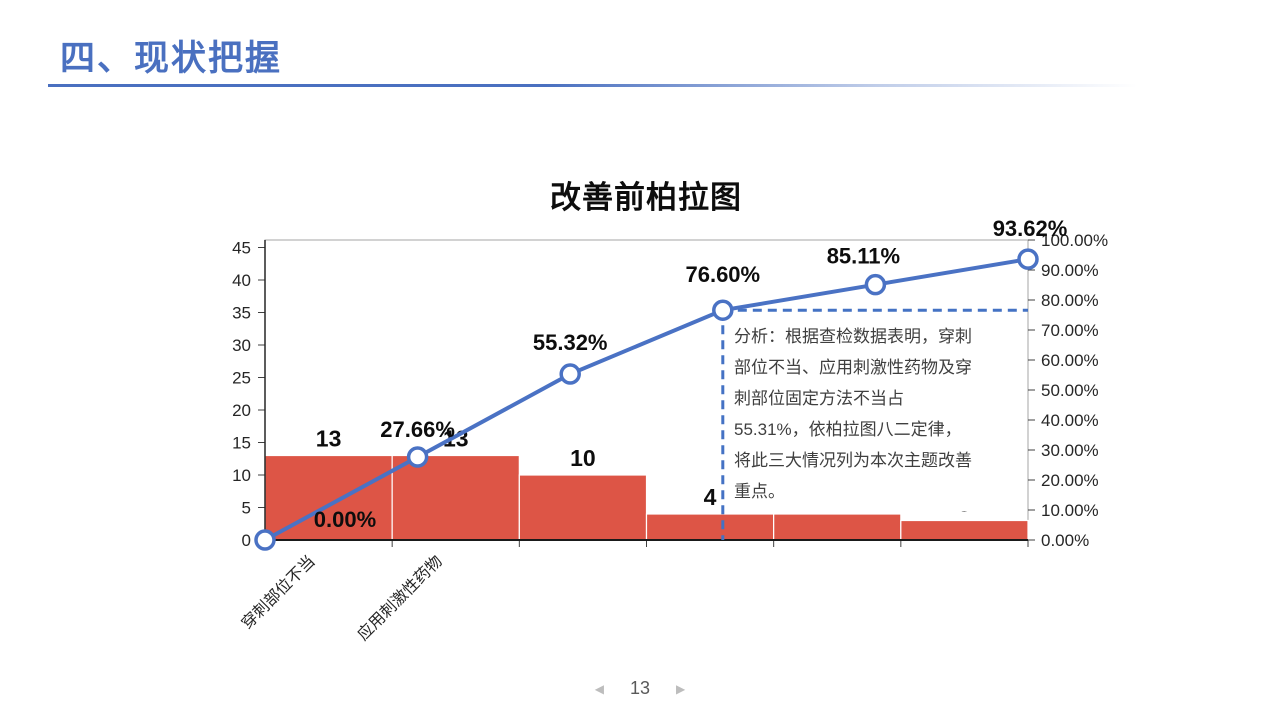 The height and width of the screenshot is (720, 1280). I want to click on cumulative-pct-label: 27.66%, so click(417, 429).